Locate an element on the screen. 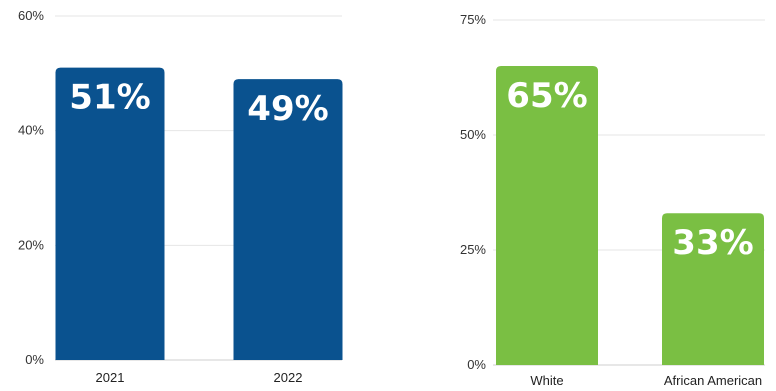 This screenshot has width=776, height=391. category-label: White is located at coordinates (546, 380).